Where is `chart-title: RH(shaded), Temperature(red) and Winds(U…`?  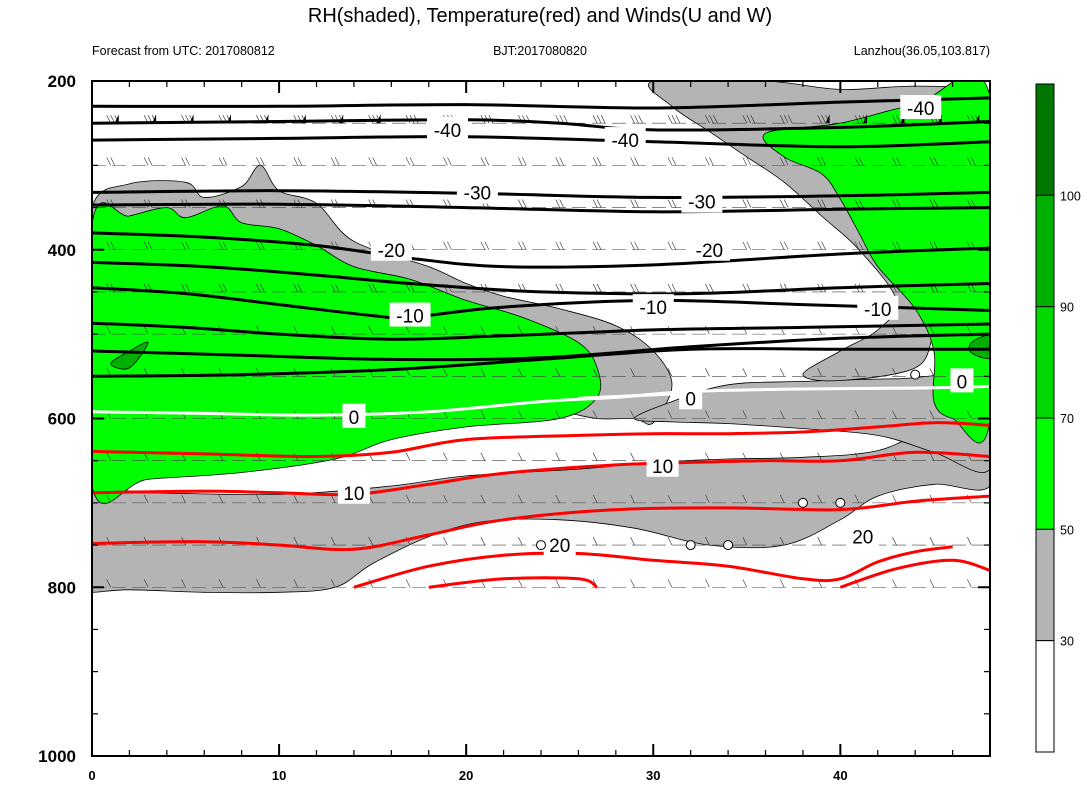
chart-title: RH(shaded), Temperature(red) and Winds(U… is located at coordinates (540, 16).